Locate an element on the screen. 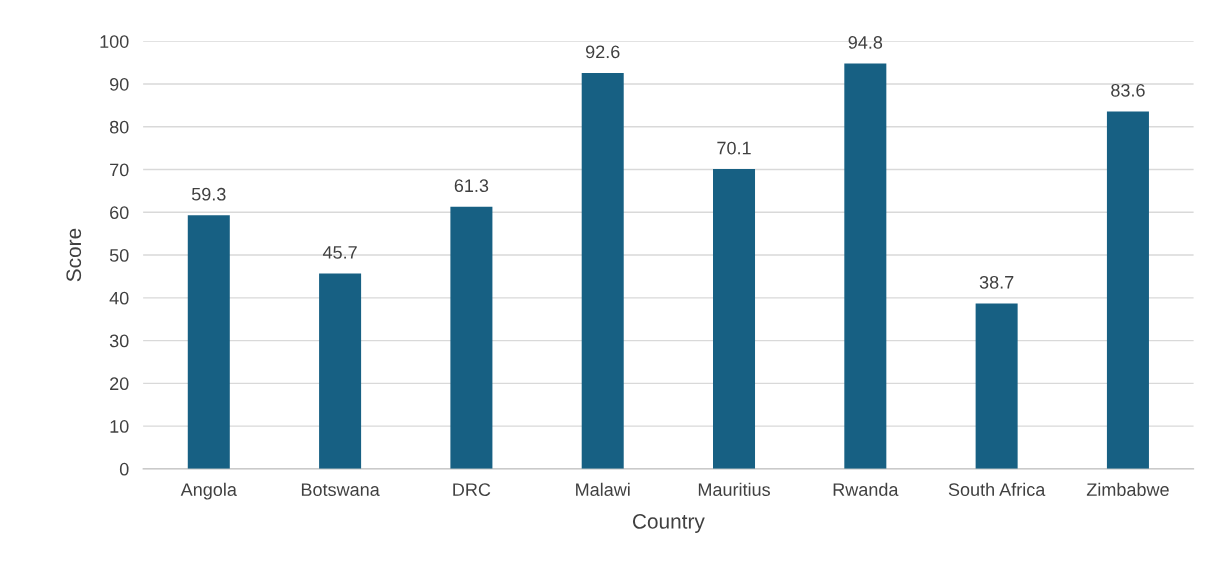 The image size is (1213, 581). data-label: 83.6 is located at coordinates (1128, 90).